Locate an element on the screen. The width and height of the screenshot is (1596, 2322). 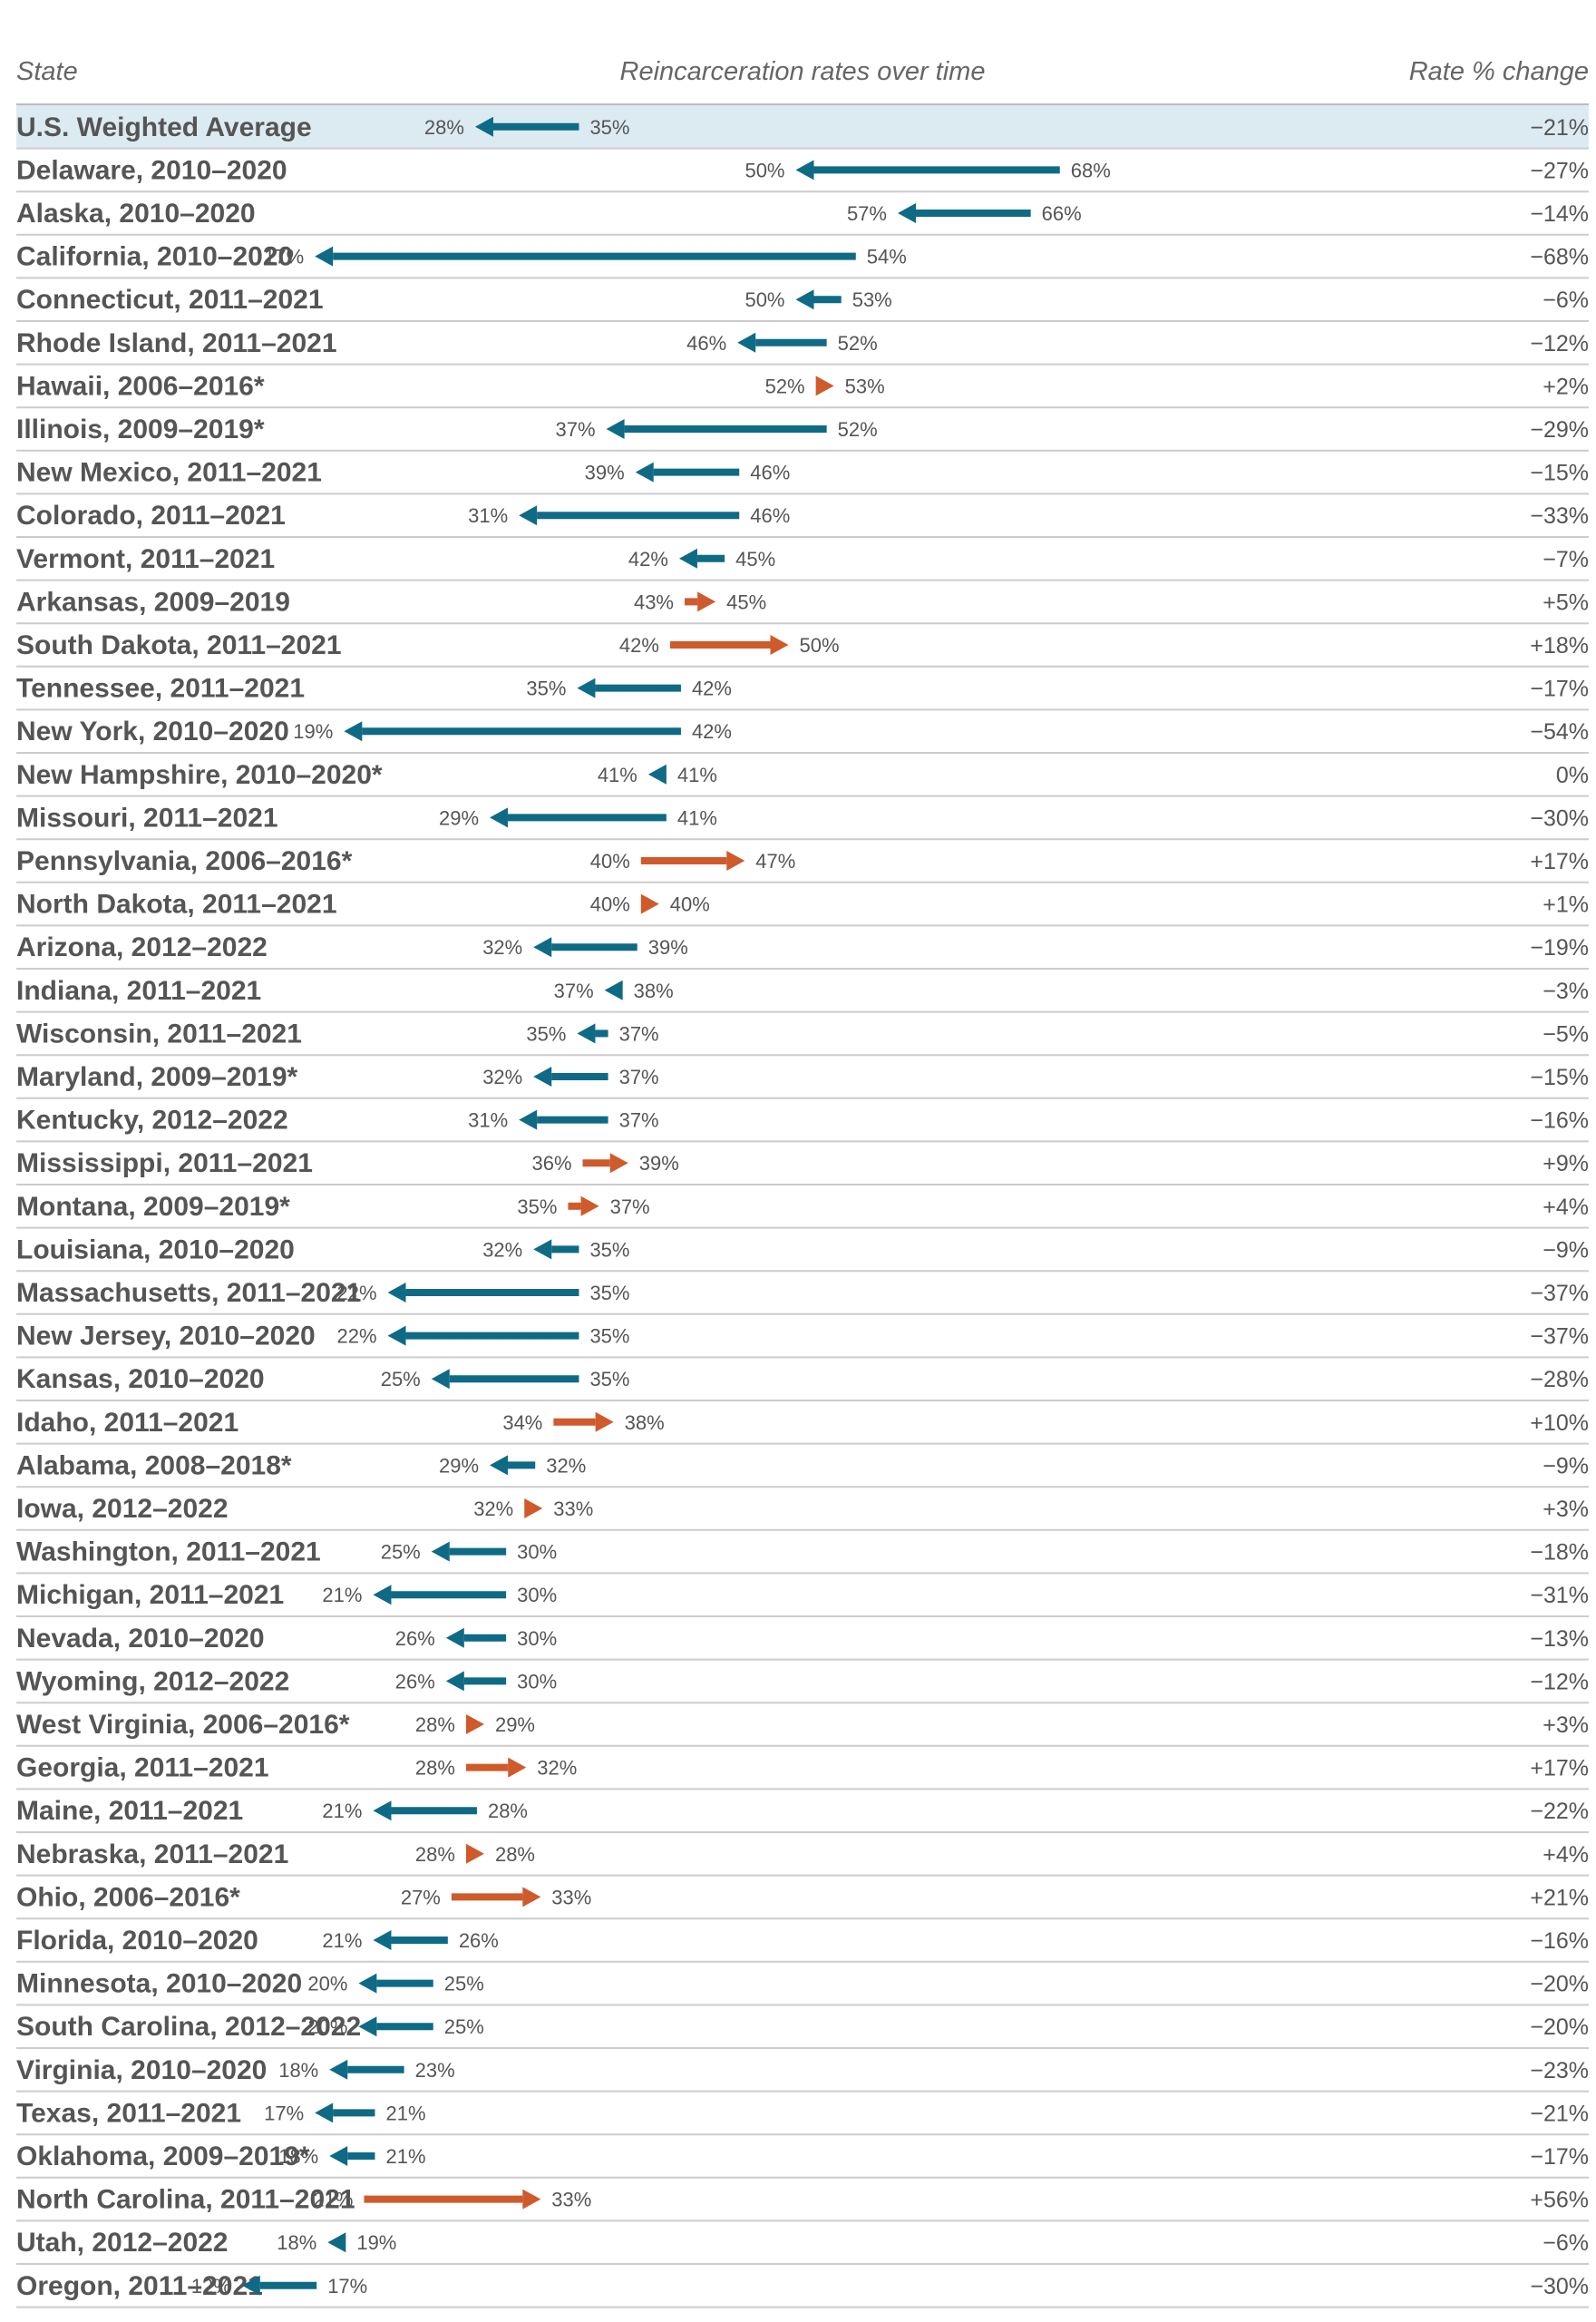
change-label: +3% is located at coordinates (1565, 1509).